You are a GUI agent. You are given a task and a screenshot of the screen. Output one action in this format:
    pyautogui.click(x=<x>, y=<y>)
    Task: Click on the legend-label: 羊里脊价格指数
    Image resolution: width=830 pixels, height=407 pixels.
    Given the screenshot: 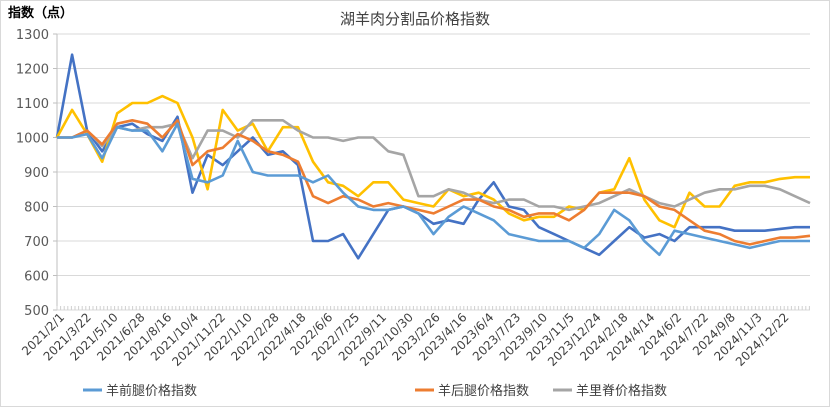 What is the action you would take?
    pyautogui.click(x=621, y=391)
    